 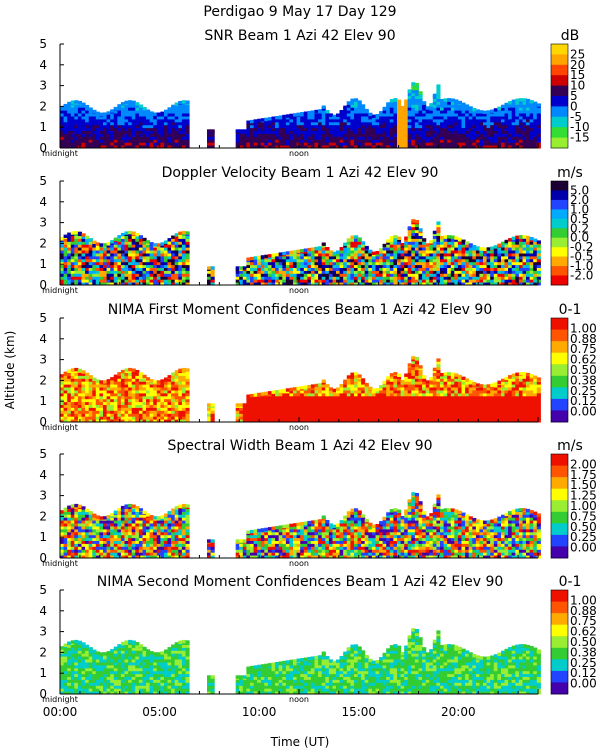 What do you see at coordinates (159, 712) in the screenshot?
I see `x-tick-label: 05:00` at bounding box center [159, 712].